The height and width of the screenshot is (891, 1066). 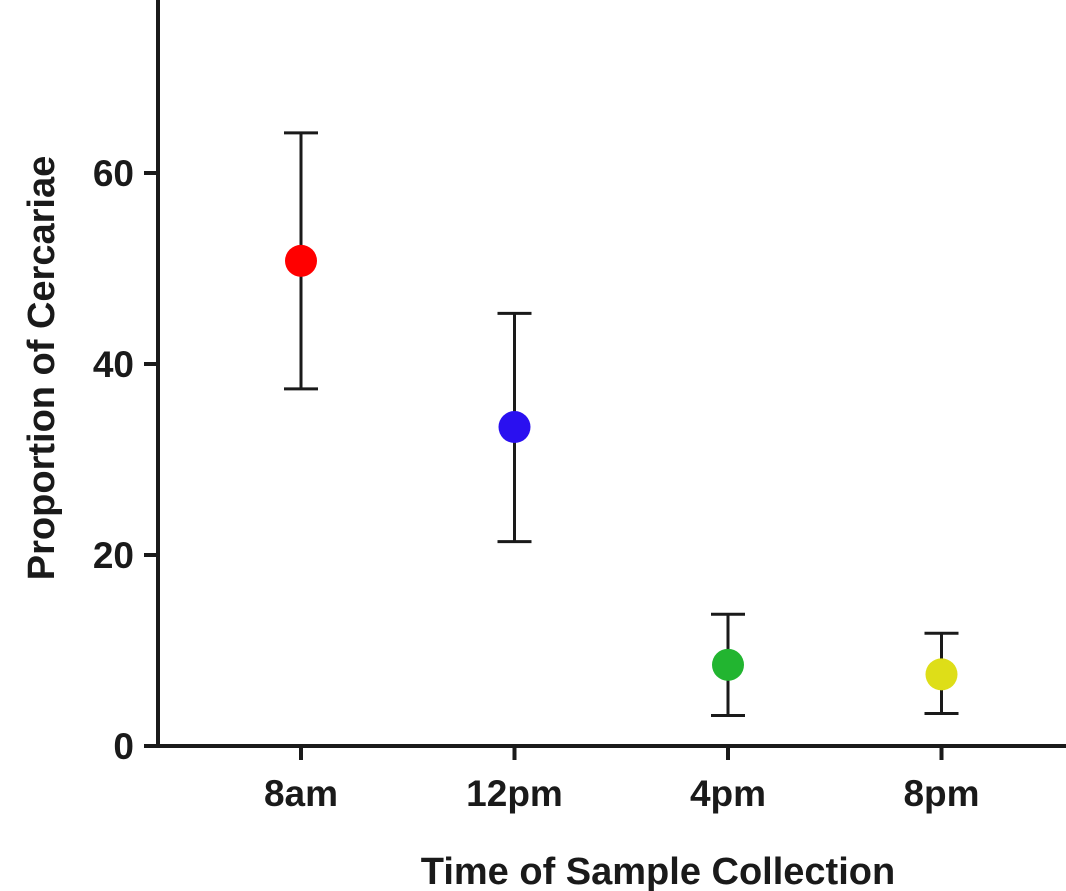 What do you see at coordinates (42, 368) in the screenshot?
I see `y-axis-title: Proportion of Cercariae` at bounding box center [42, 368].